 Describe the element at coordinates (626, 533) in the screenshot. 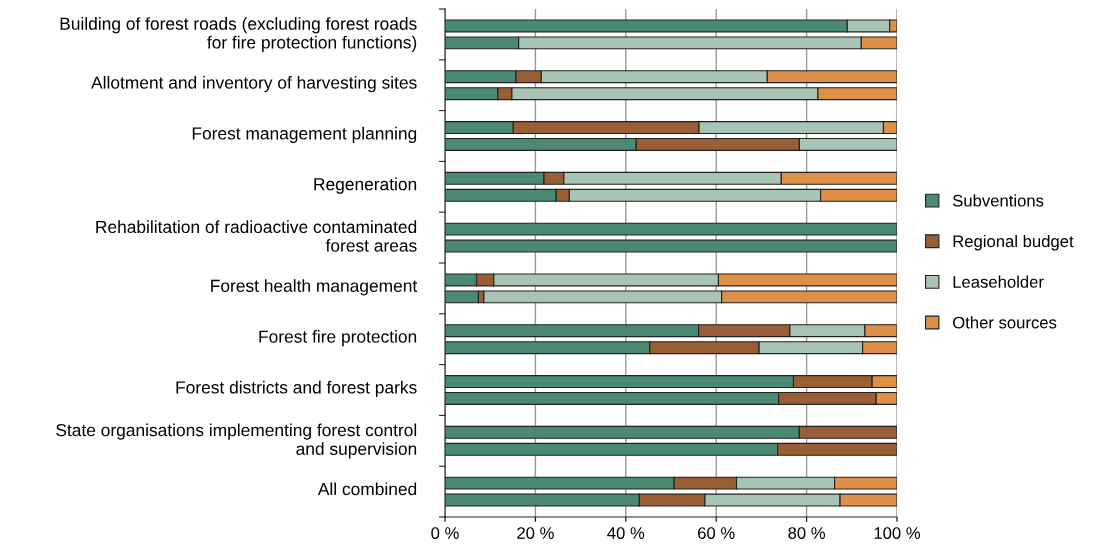

I see `x-tick-label: 40 %` at that location.